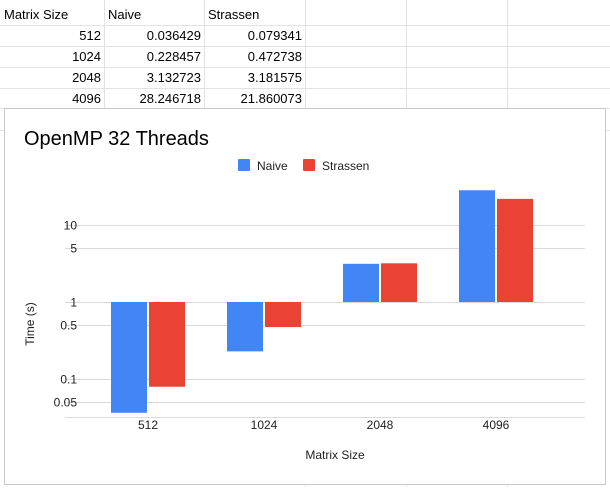  Describe the element at coordinates (73, 249) in the screenshot. I see `y-tick-label: 5` at that location.